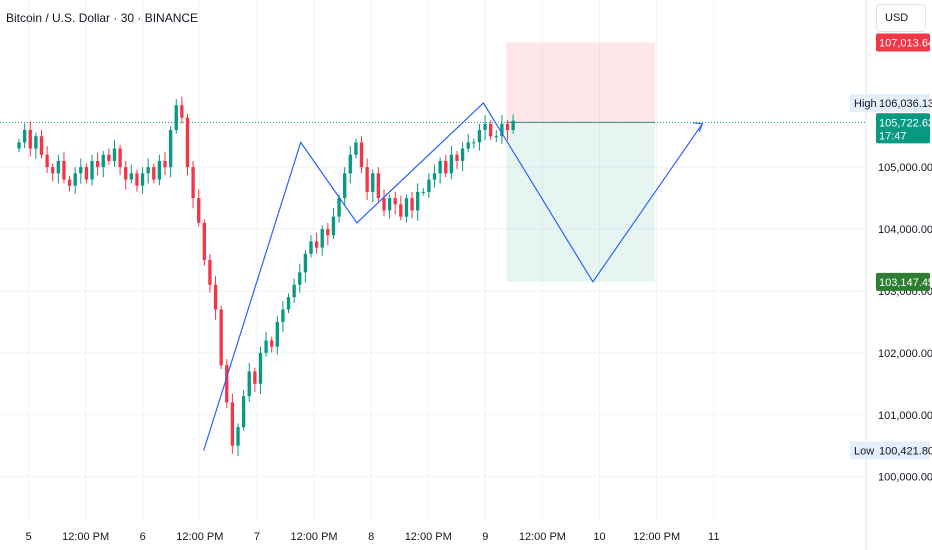 Image resolution: width=932 pixels, height=550 pixels. I want to click on time-tick-label: 9, so click(485, 537).